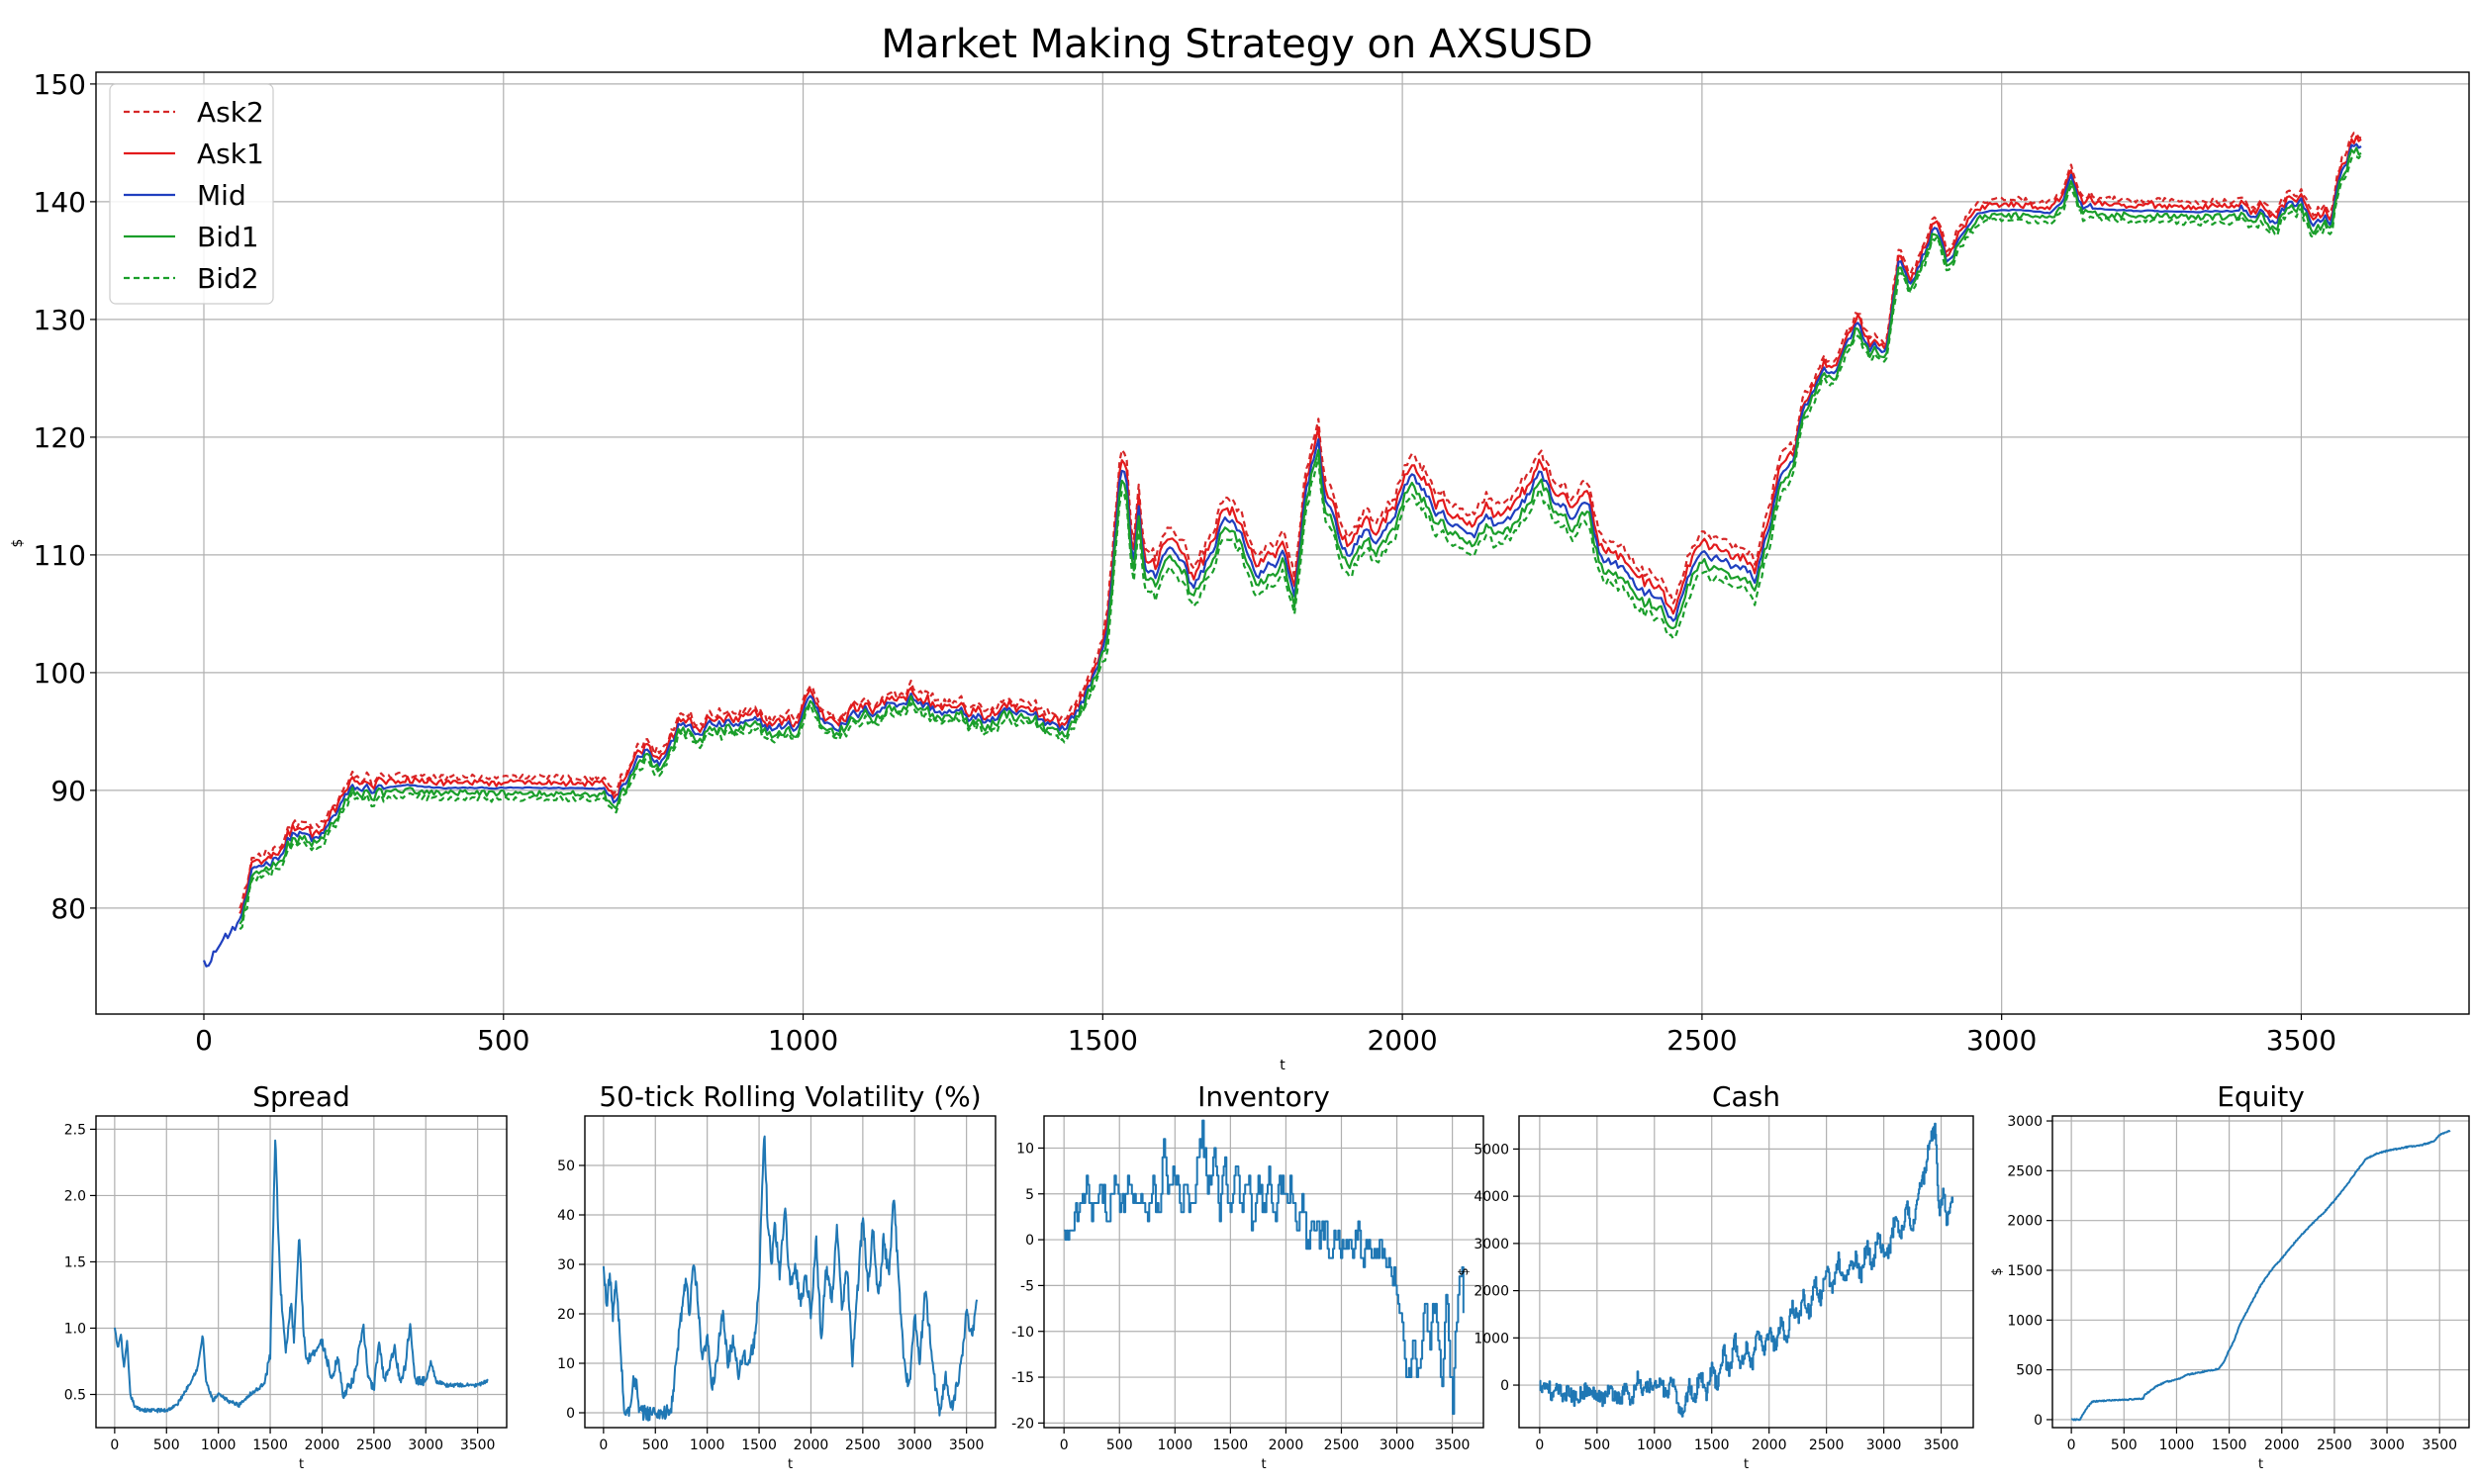  What do you see at coordinates (68, 908) in the screenshot?
I see `y-tick-label: 80` at bounding box center [68, 908].